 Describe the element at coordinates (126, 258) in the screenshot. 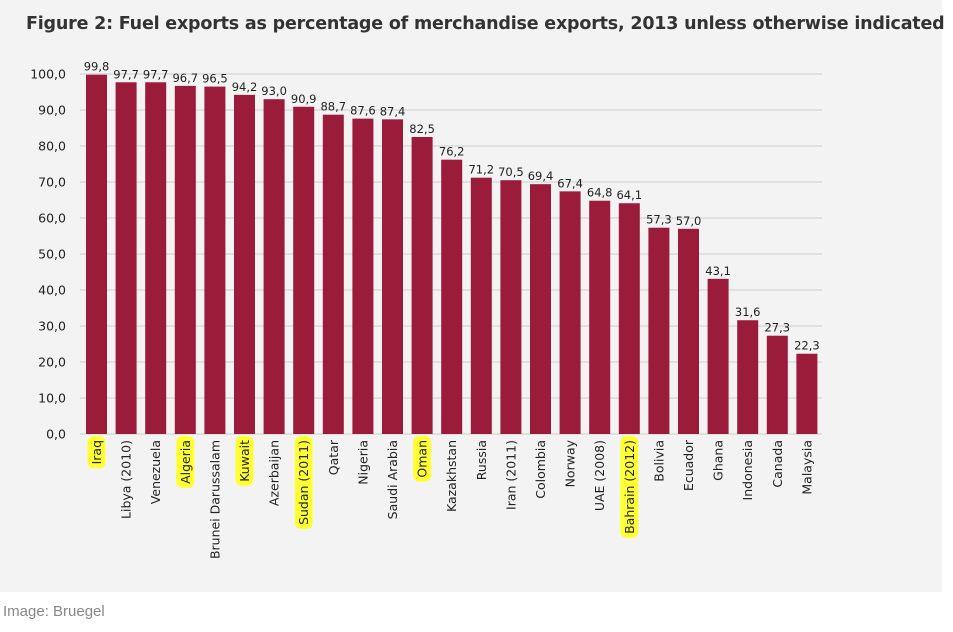

I see `bar-libya-2010` at that location.